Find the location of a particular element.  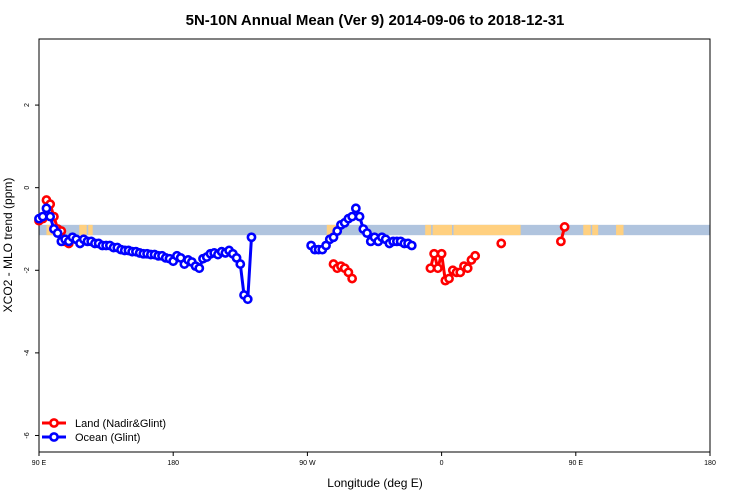

y-tick-label: 2 is located at coordinates (27, 105).